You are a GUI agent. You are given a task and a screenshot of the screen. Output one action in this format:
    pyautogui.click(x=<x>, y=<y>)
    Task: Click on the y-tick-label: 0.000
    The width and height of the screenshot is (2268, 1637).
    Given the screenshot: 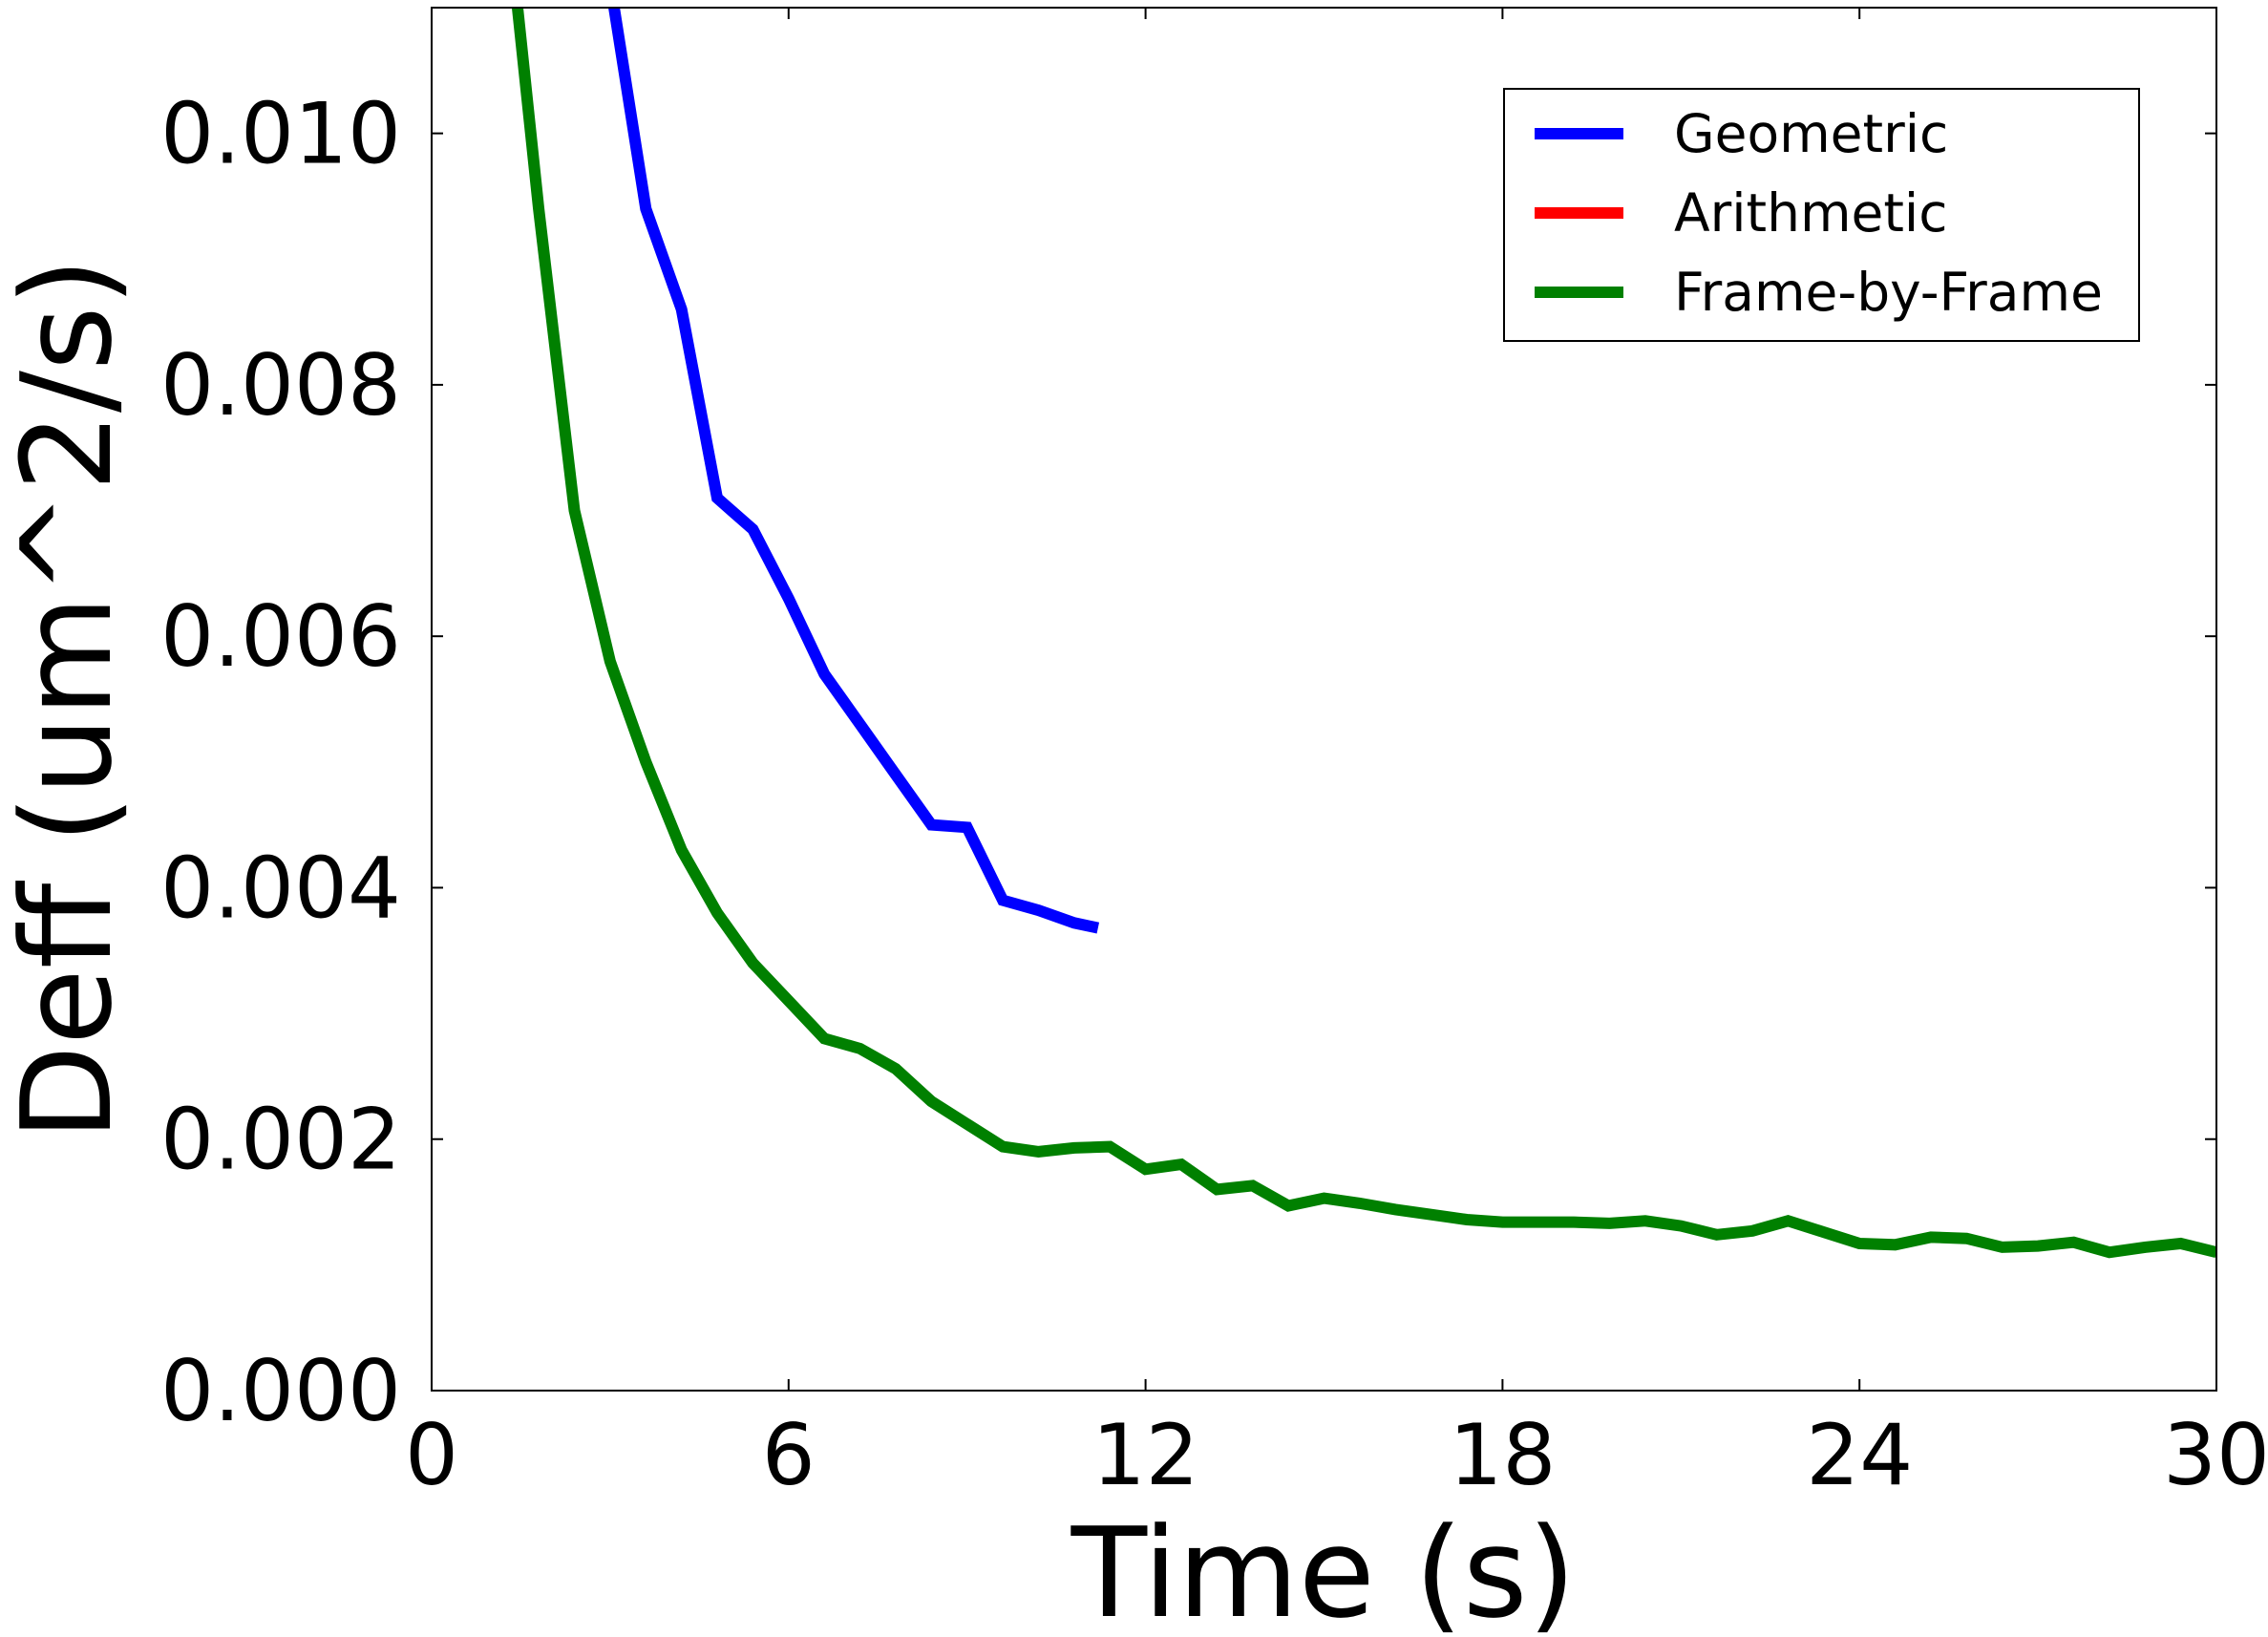 What is the action you would take?
    pyautogui.click(x=280, y=1391)
    